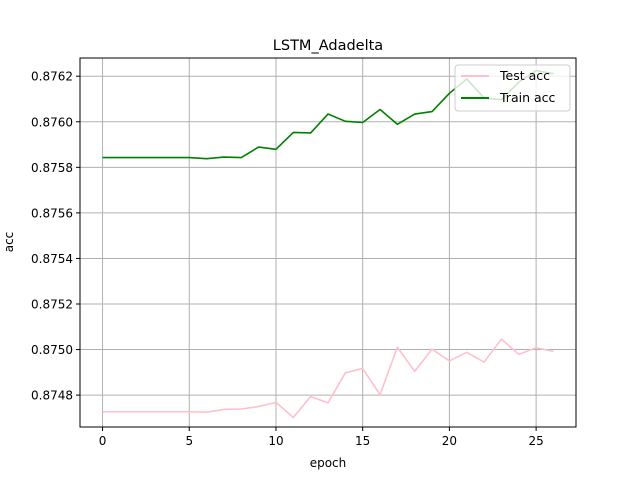  Describe the element at coordinates (449, 441) in the screenshot. I see `x-tick-label: 20` at that location.